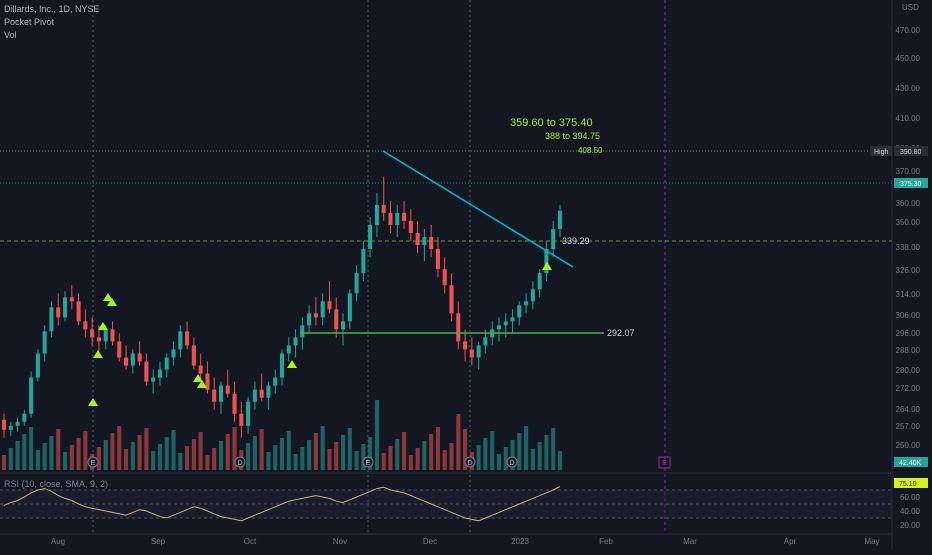  What do you see at coordinates (911, 151) in the screenshot?
I see `high-value-badge` at bounding box center [911, 151].